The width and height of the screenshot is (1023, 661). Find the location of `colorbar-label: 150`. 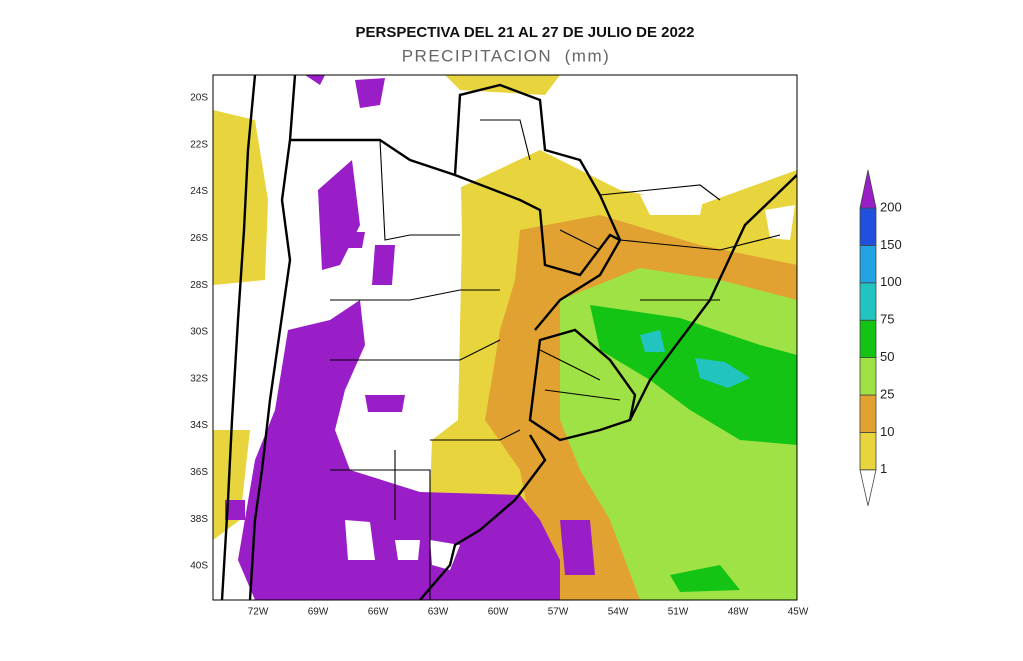

colorbar-label: 150 is located at coordinates (891, 244).